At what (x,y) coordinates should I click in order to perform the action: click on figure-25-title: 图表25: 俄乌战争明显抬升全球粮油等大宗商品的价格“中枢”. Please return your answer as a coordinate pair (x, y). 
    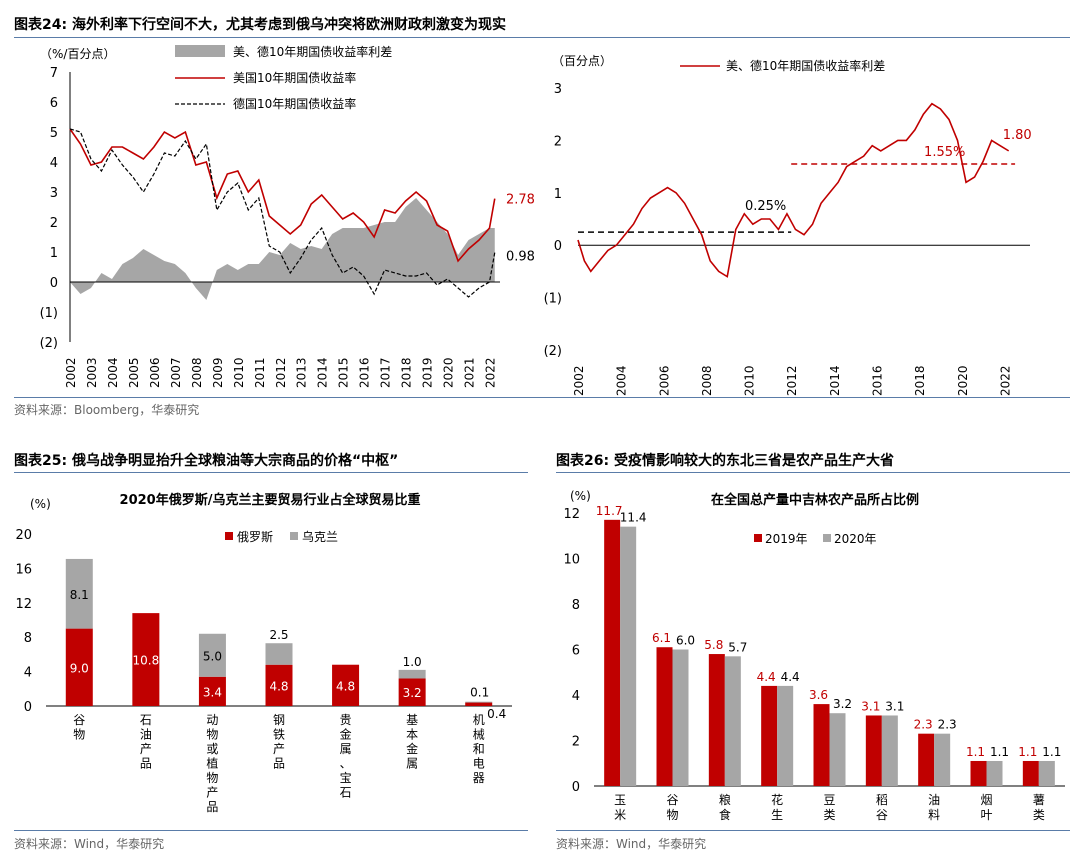
    Looking at the image, I should click on (206, 461).